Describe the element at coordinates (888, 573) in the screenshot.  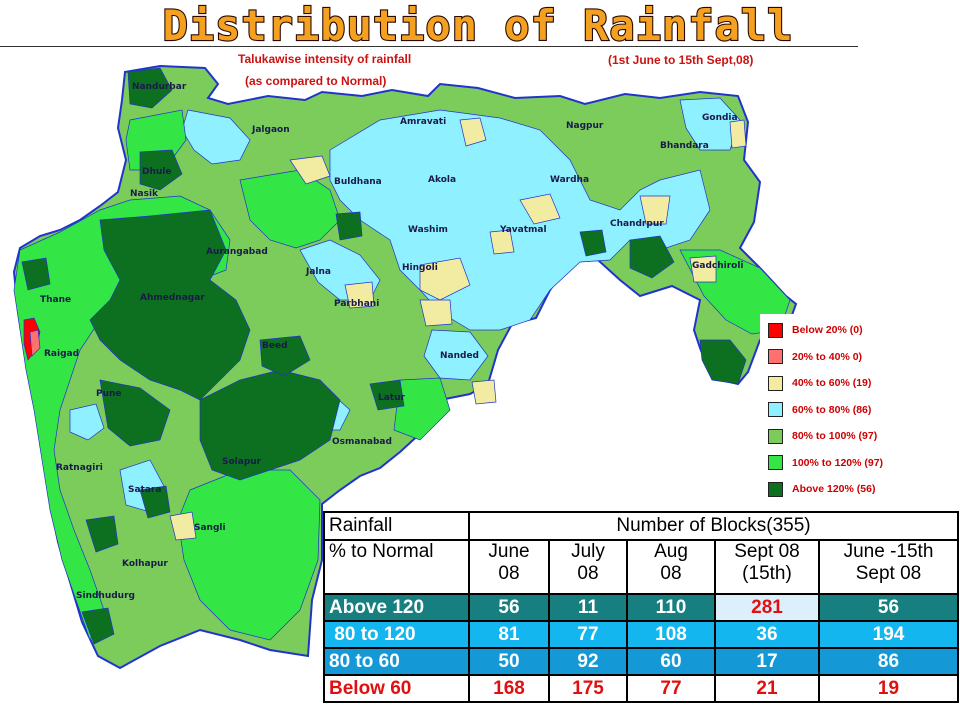
I see `column-header-line2: Sept 08` at that location.